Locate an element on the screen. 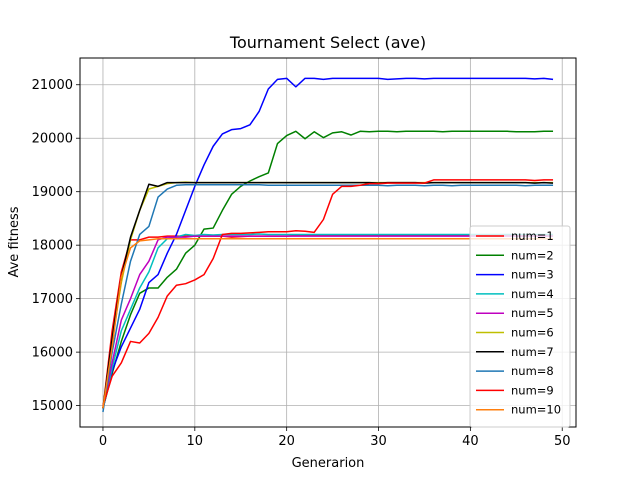 This screenshot has height=480, width=640. y-tick-label: 16000 is located at coordinates (52, 353).